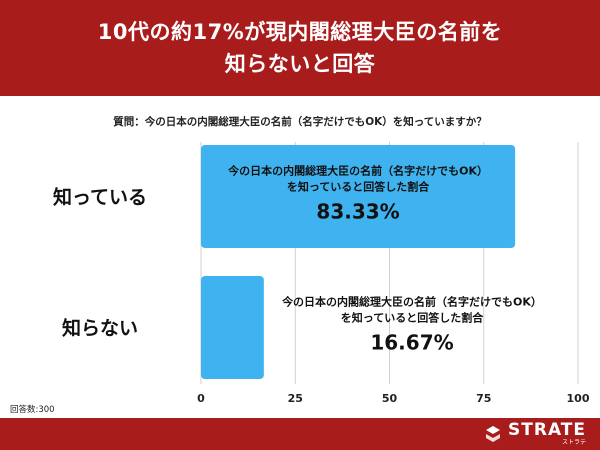  I want to click on x-tick-label: 75, so click(483, 398).